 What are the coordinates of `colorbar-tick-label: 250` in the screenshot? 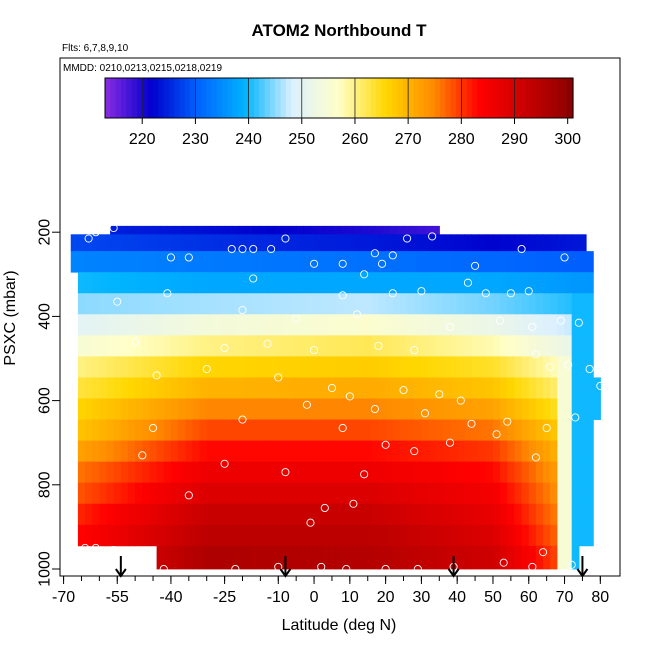 It's located at (301, 139).